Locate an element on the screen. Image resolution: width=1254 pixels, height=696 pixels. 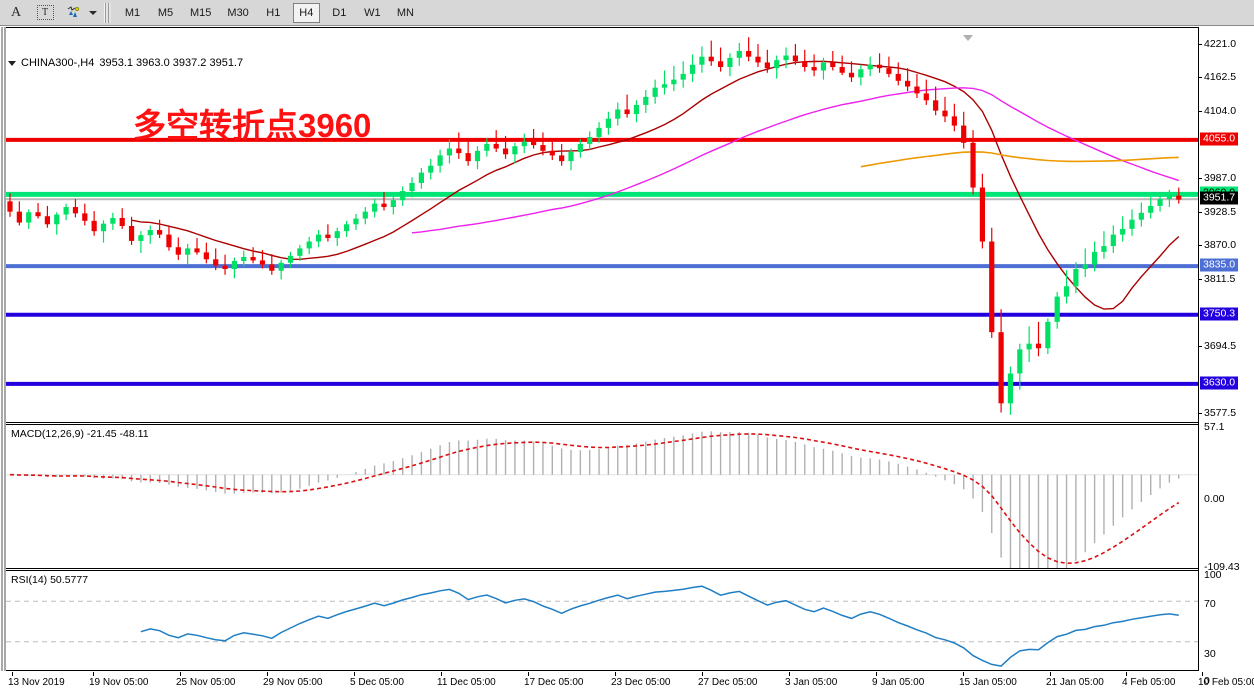
timeframe-h1: H1 is located at coordinates (273, 12).